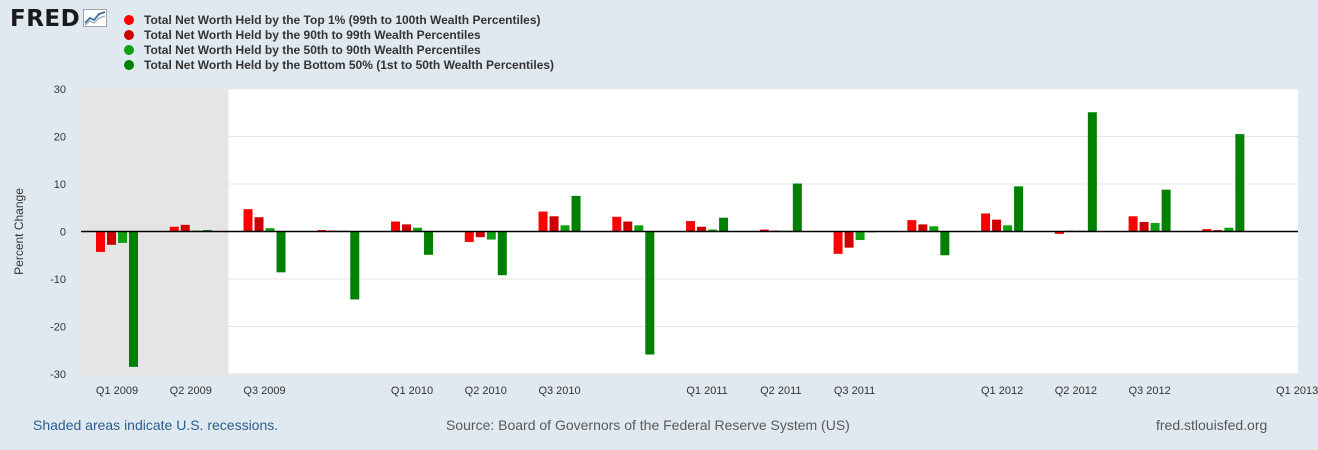  Describe the element at coordinates (191, 391) in the screenshot. I see `x-tick-label: Q2 2009` at that location.